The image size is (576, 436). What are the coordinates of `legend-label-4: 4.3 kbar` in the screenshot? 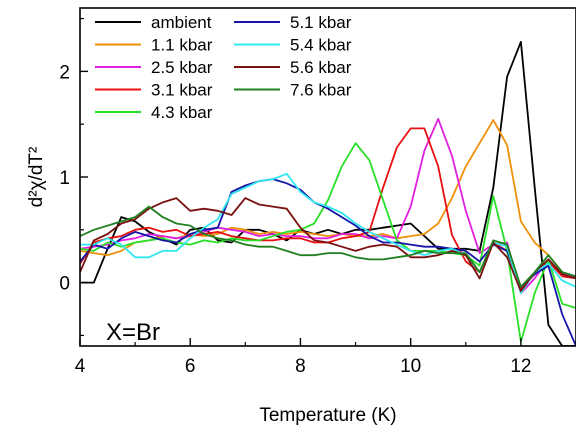 It's located at (182, 112).